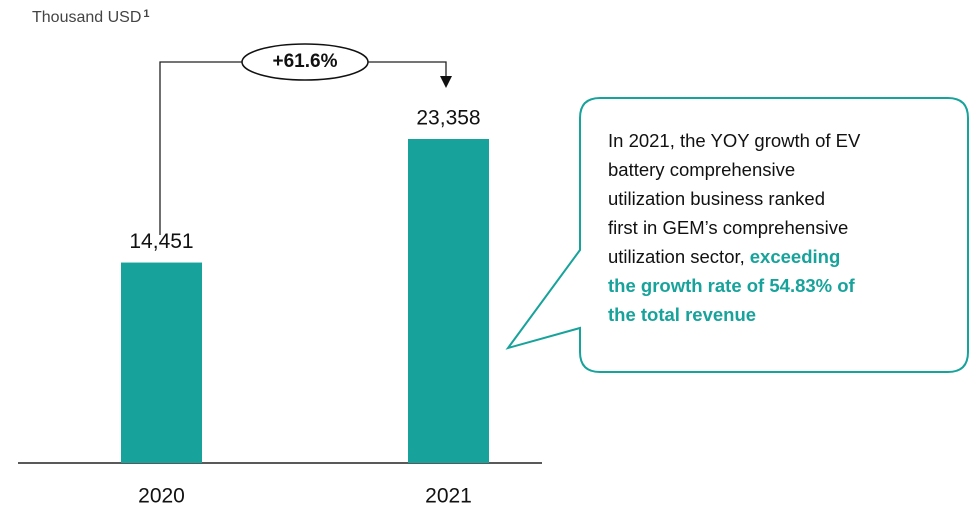 The width and height of the screenshot is (974, 505). I want to click on callout-text: first in GEM’s comprehensive, so click(728, 227).